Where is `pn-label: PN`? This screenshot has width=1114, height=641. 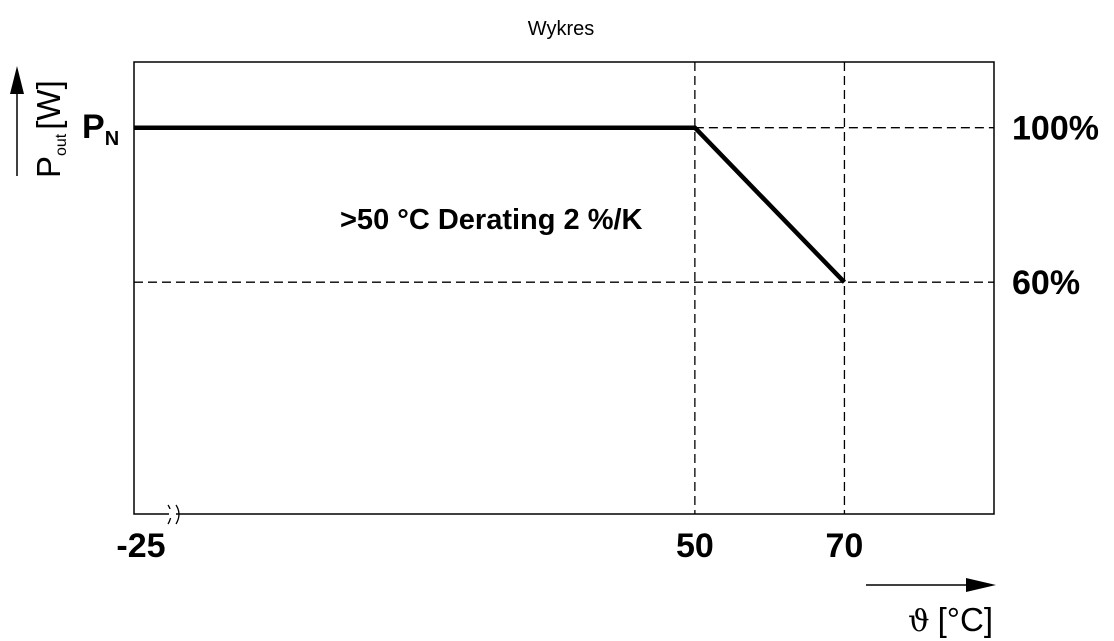 pn-label: PN is located at coordinates (100, 129).